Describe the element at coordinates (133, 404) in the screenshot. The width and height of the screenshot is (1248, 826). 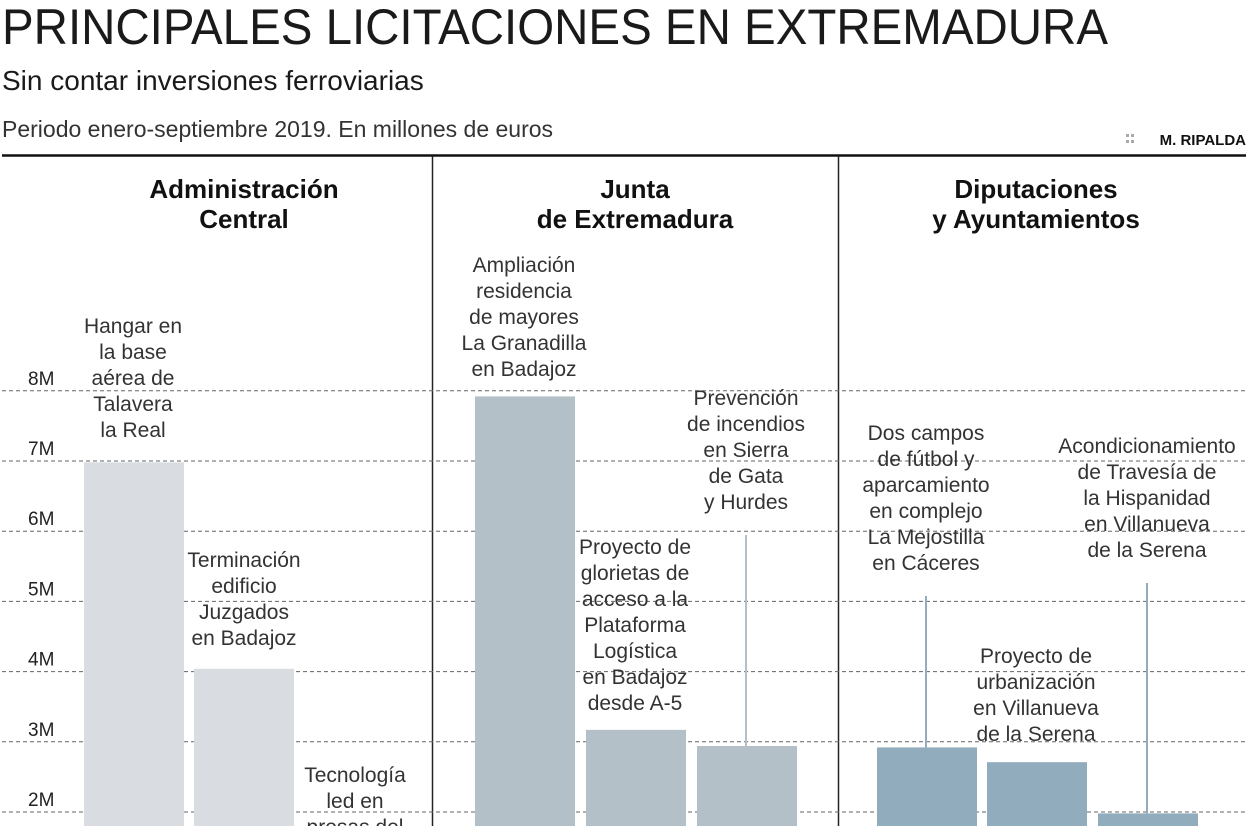
I see `bar-label: Talavera` at that location.